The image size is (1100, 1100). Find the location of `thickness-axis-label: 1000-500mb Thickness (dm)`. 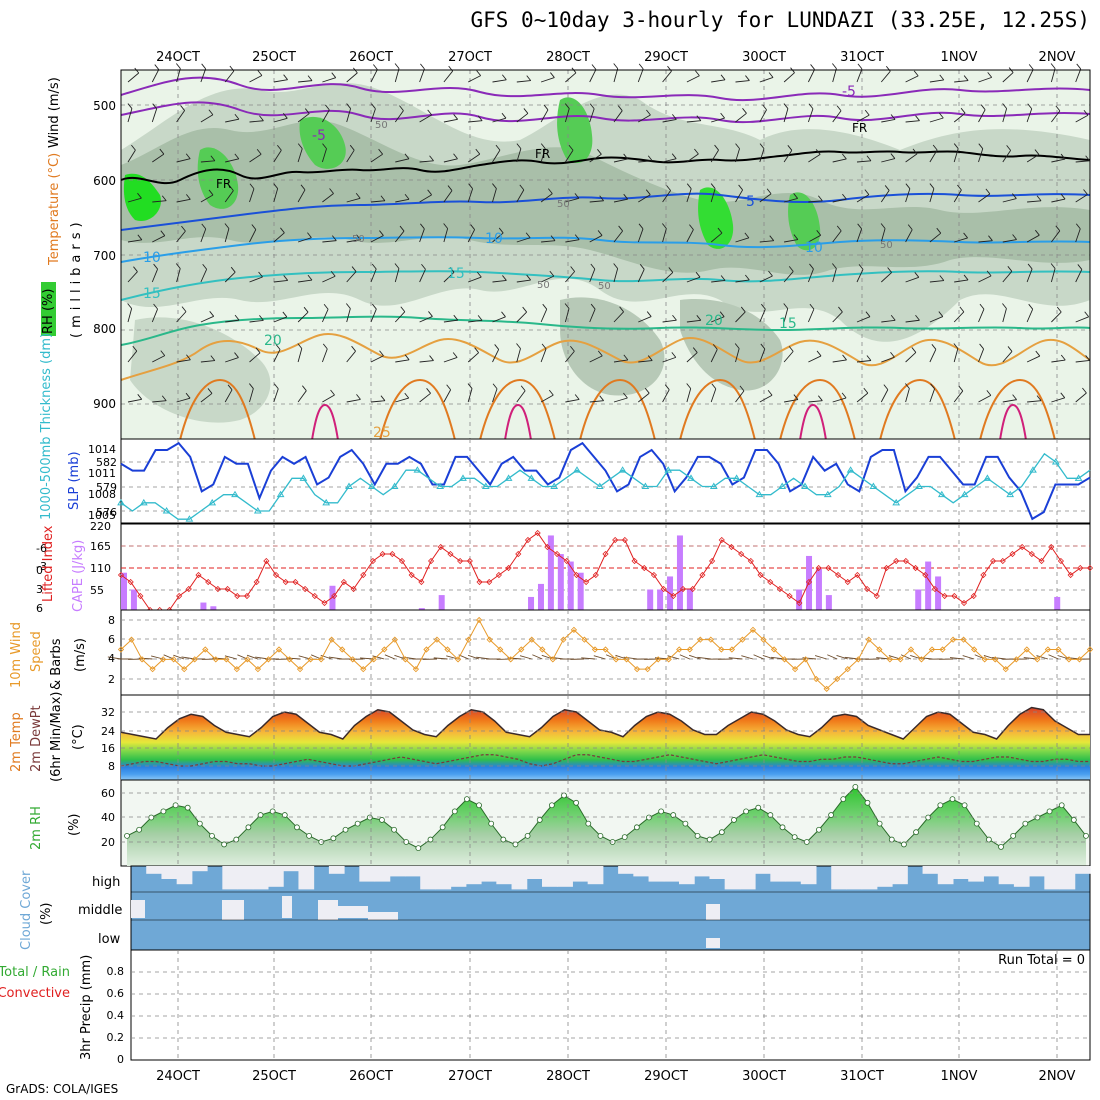

thickness-axis-label: 1000-500mb Thickness (dm) is located at coordinates (46, 426).